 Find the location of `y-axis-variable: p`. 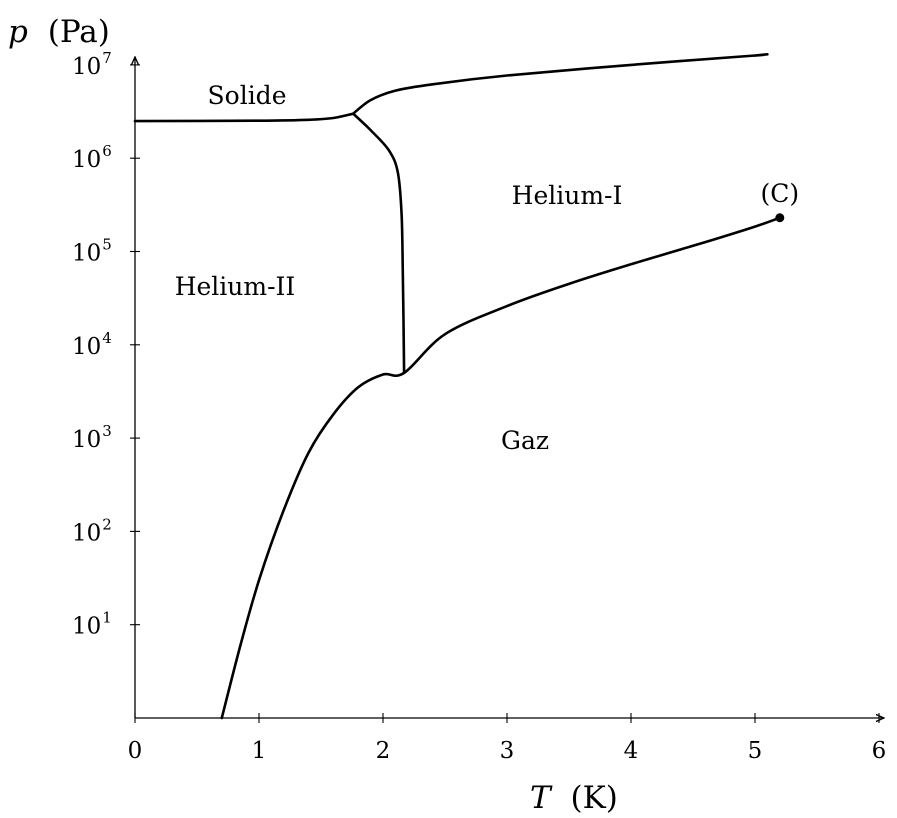

y-axis-variable: p is located at coordinates (18, 32).